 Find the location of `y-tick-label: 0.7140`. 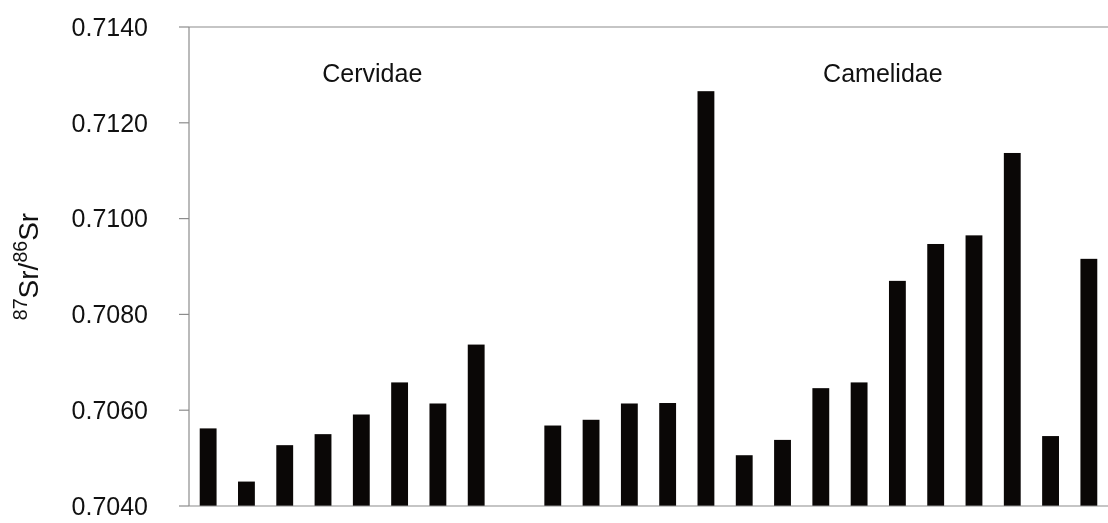

y-tick-label: 0.7140 is located at coordinates (109, 26).